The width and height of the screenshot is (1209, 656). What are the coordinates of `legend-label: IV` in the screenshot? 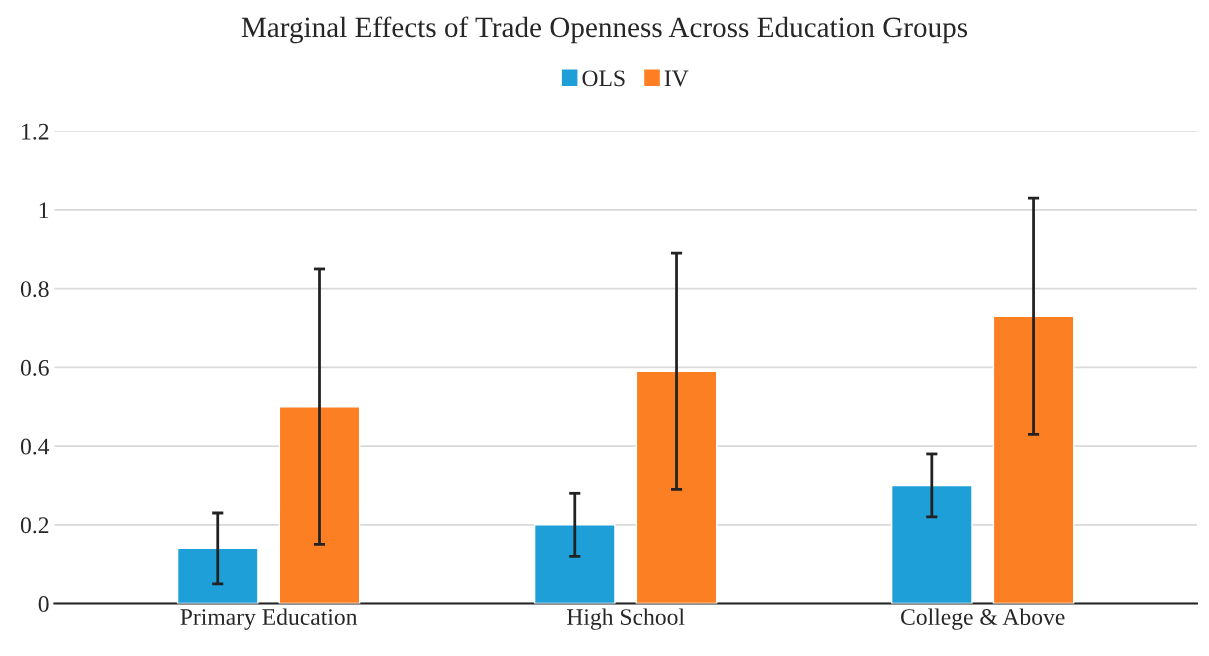 It's located at (676, 78).